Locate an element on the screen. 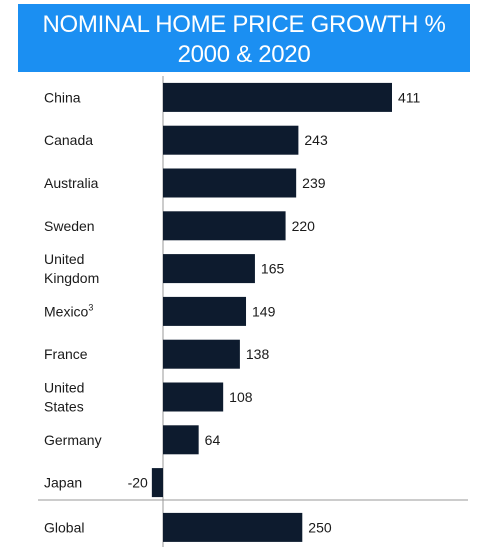  category-label: China is located at coordinates (62, 97).